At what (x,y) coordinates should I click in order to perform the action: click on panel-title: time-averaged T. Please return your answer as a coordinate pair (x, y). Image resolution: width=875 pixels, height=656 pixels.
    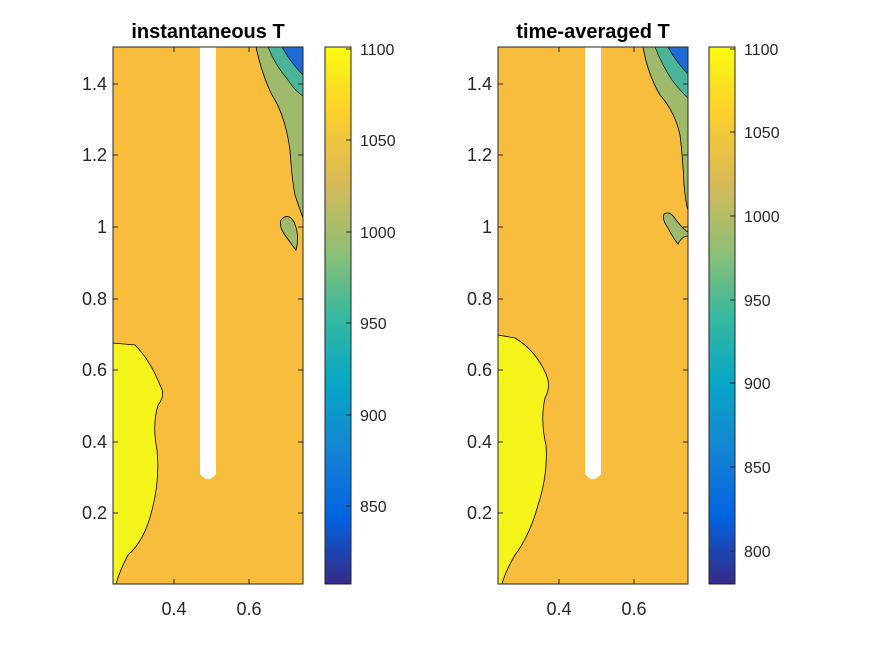
    Looking at the image, I should click on (592, 32).